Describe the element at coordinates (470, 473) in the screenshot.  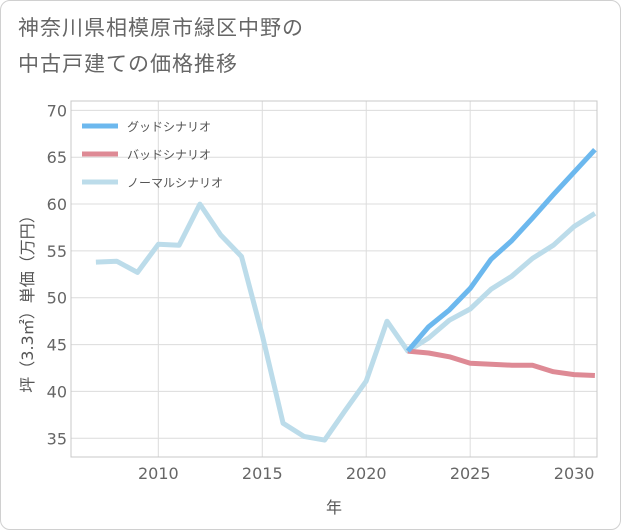
I see `x-tick-label: 2025` at that location.